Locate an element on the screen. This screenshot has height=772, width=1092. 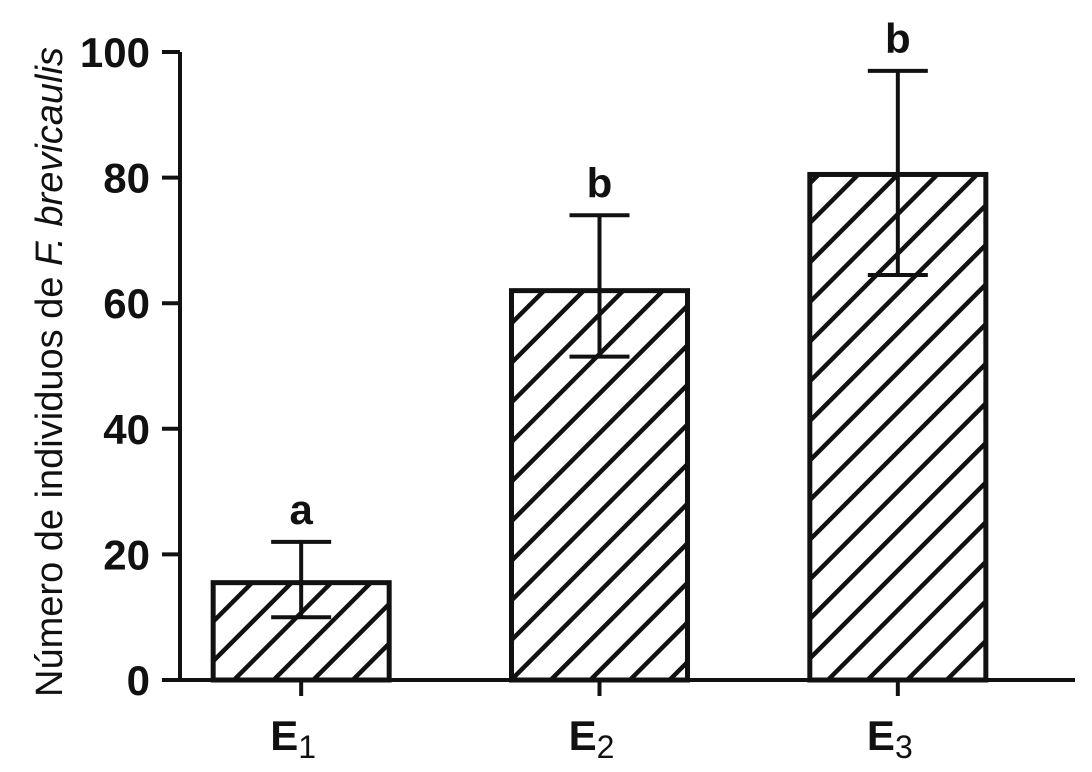
x-ticks-group: E1 E2 E3 is located at coordinates (591, 722).